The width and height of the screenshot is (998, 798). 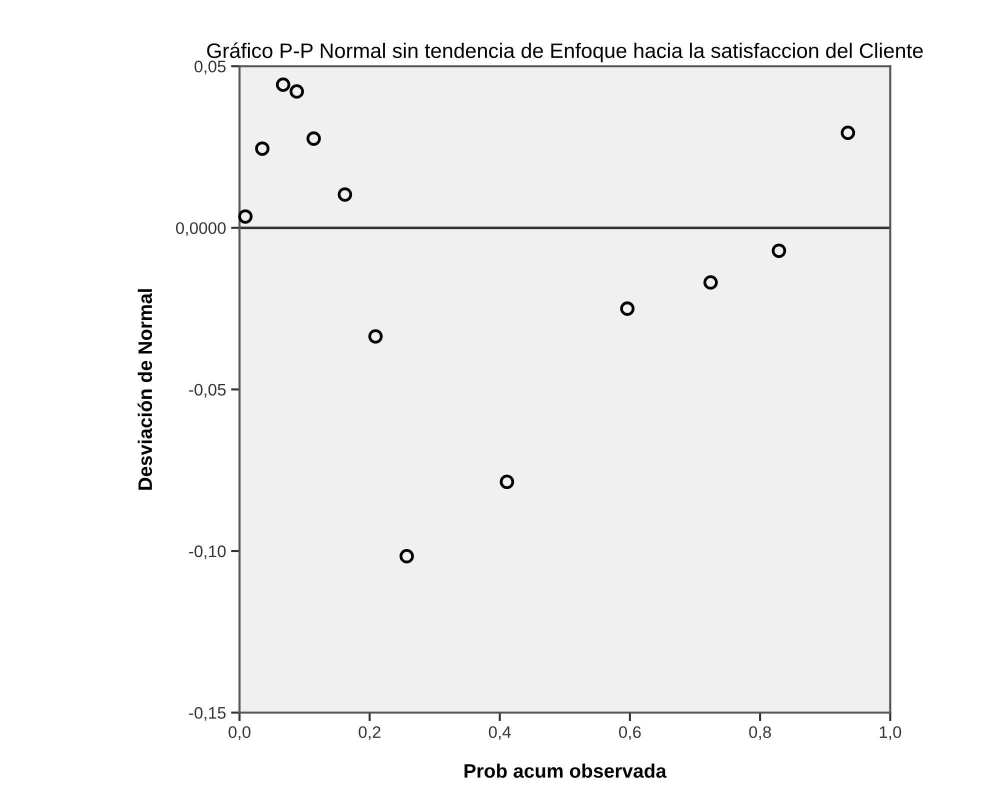 What do you see at coordinates (891, 733) in the screenshot?
I see `x-tick-label: 1,0` at bounding box center [891, 733].